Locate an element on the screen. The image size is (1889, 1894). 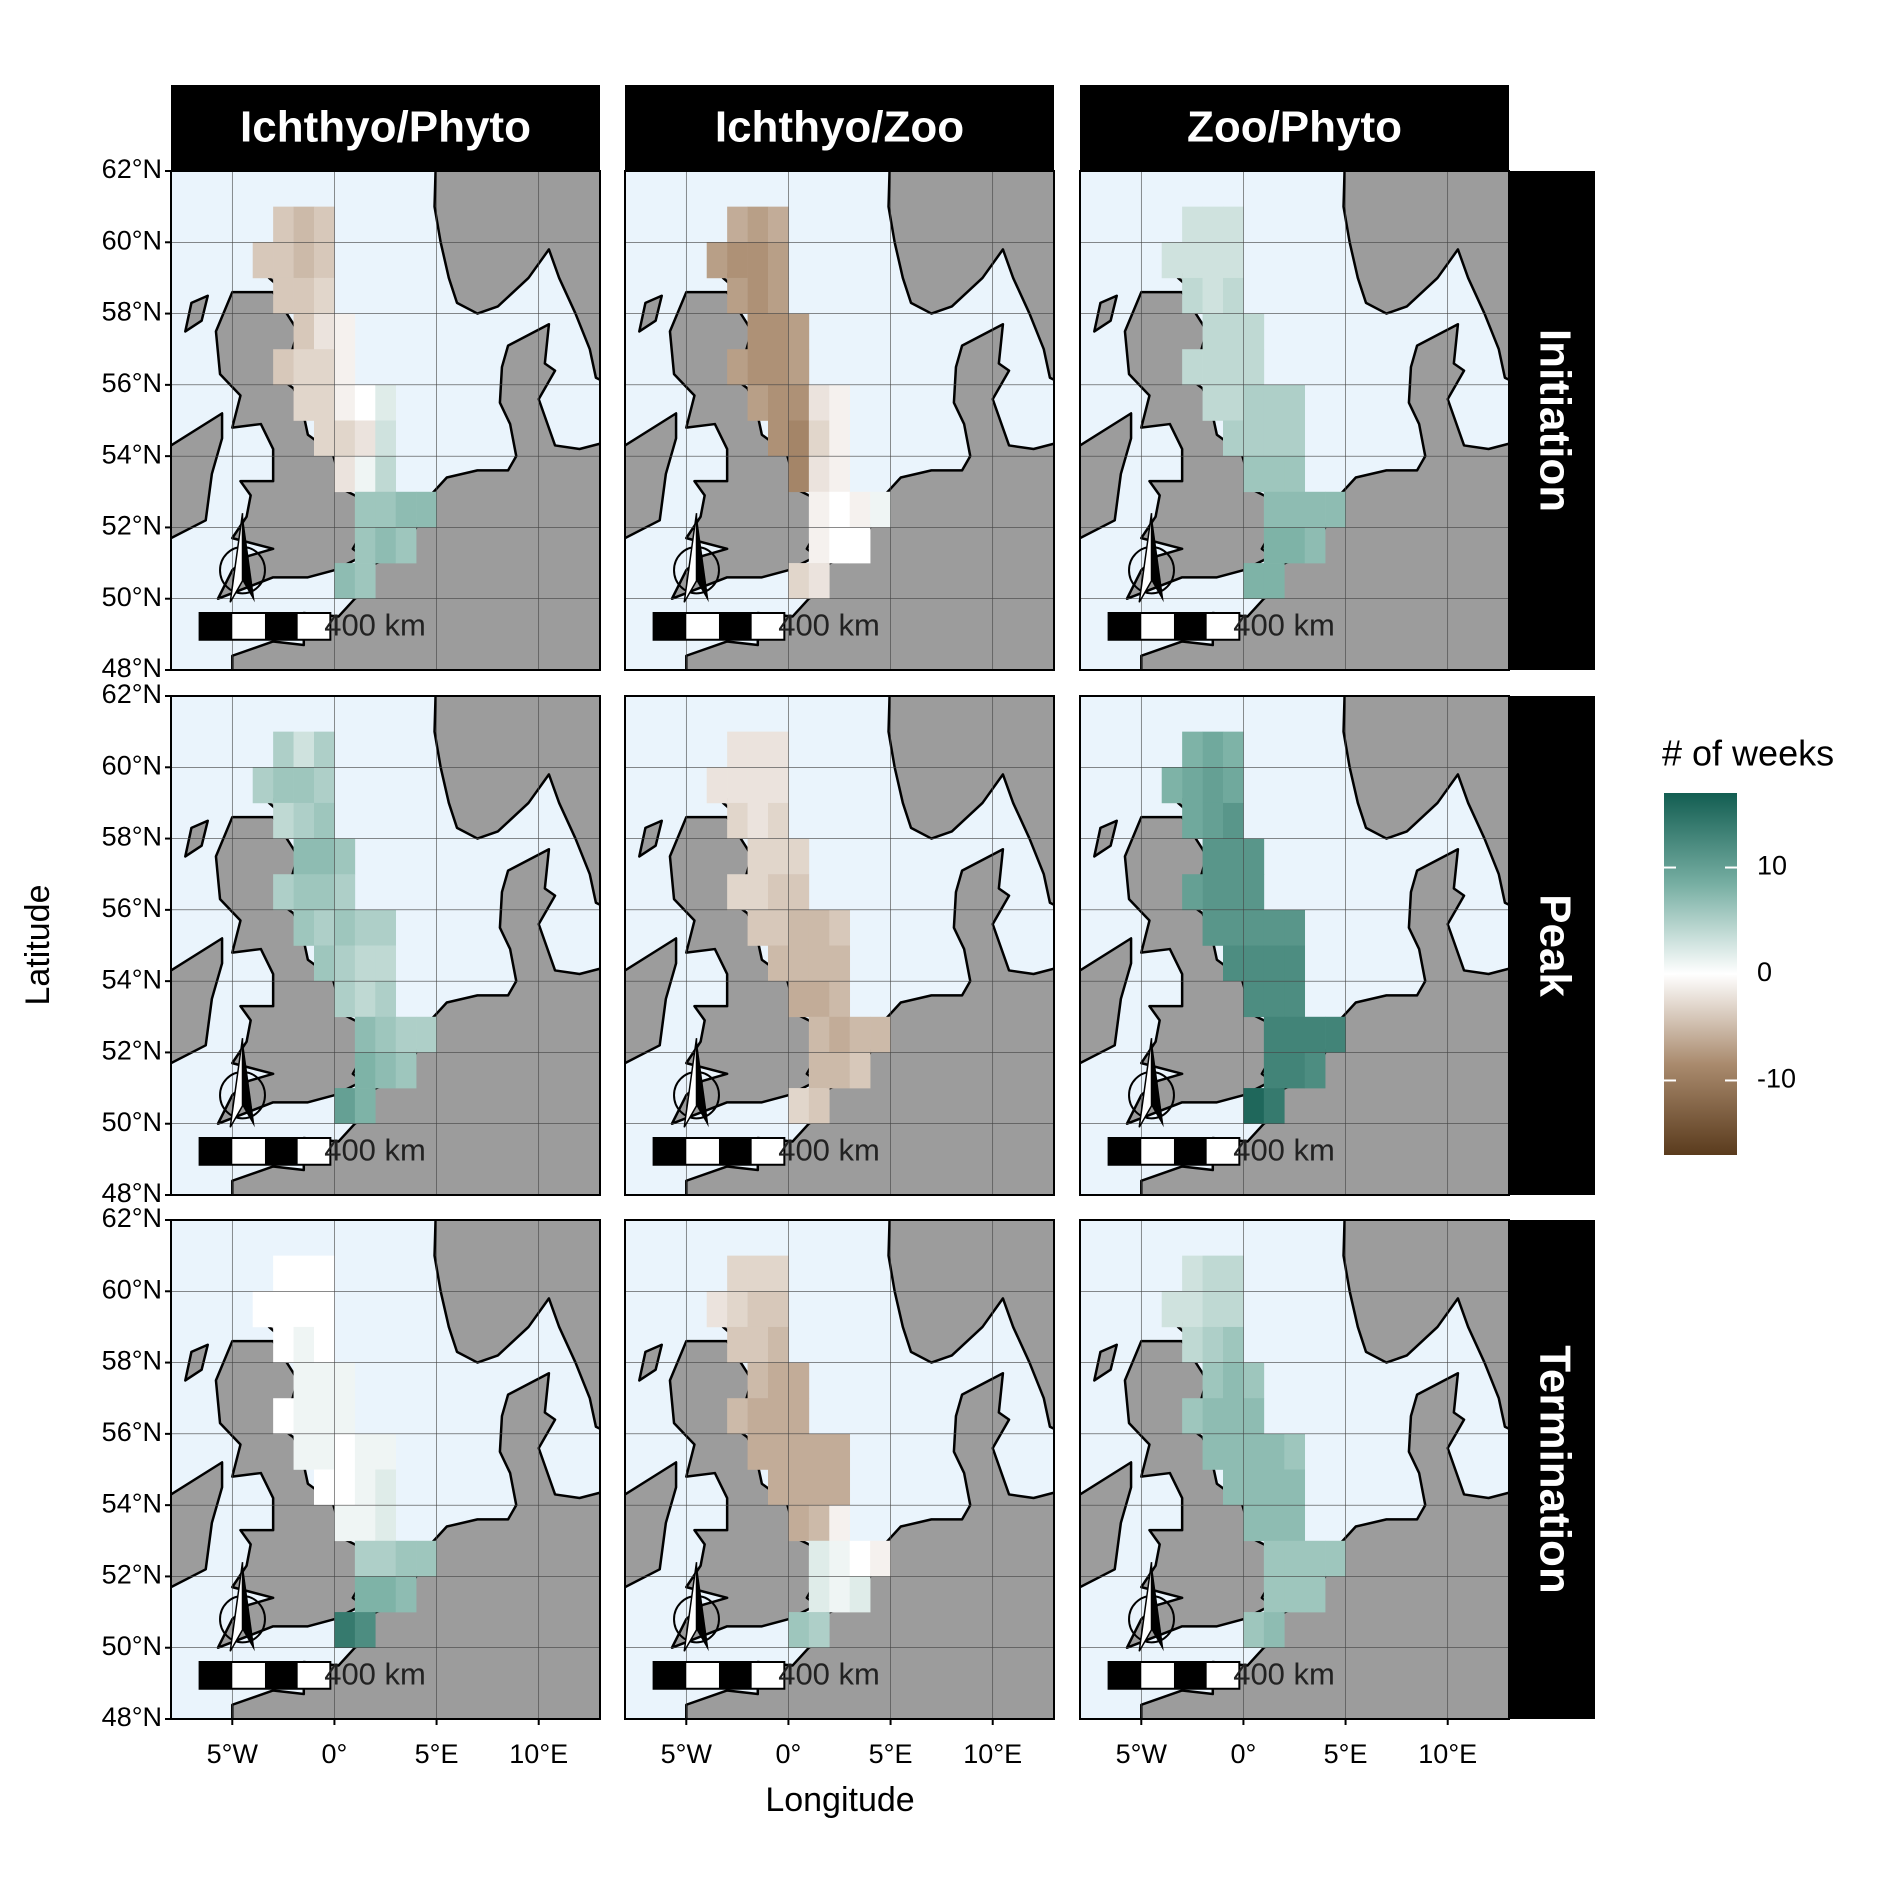
y-tick-label: 56°N is located at coordinates (132, 383).